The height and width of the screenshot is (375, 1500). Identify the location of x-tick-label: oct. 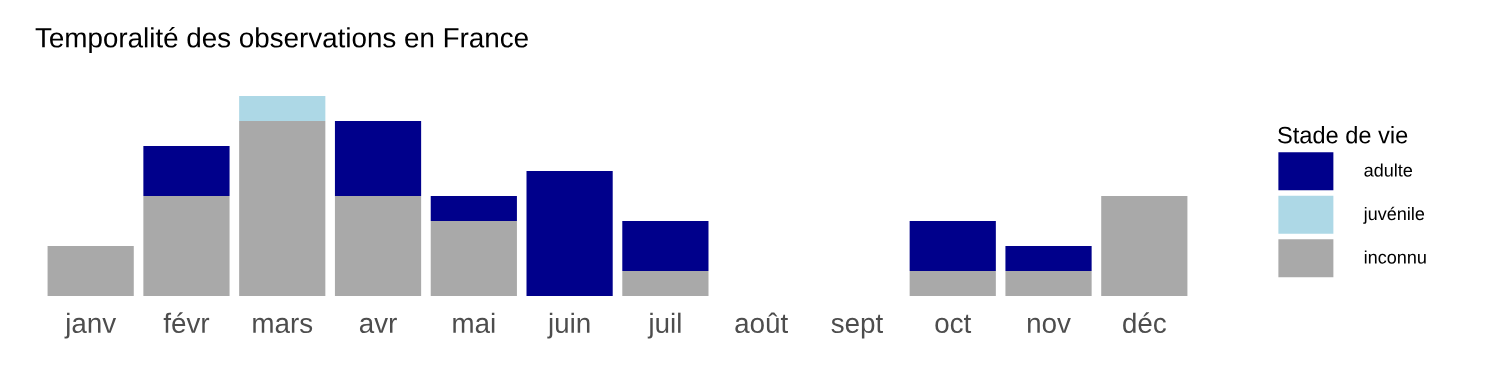
(953, 324).